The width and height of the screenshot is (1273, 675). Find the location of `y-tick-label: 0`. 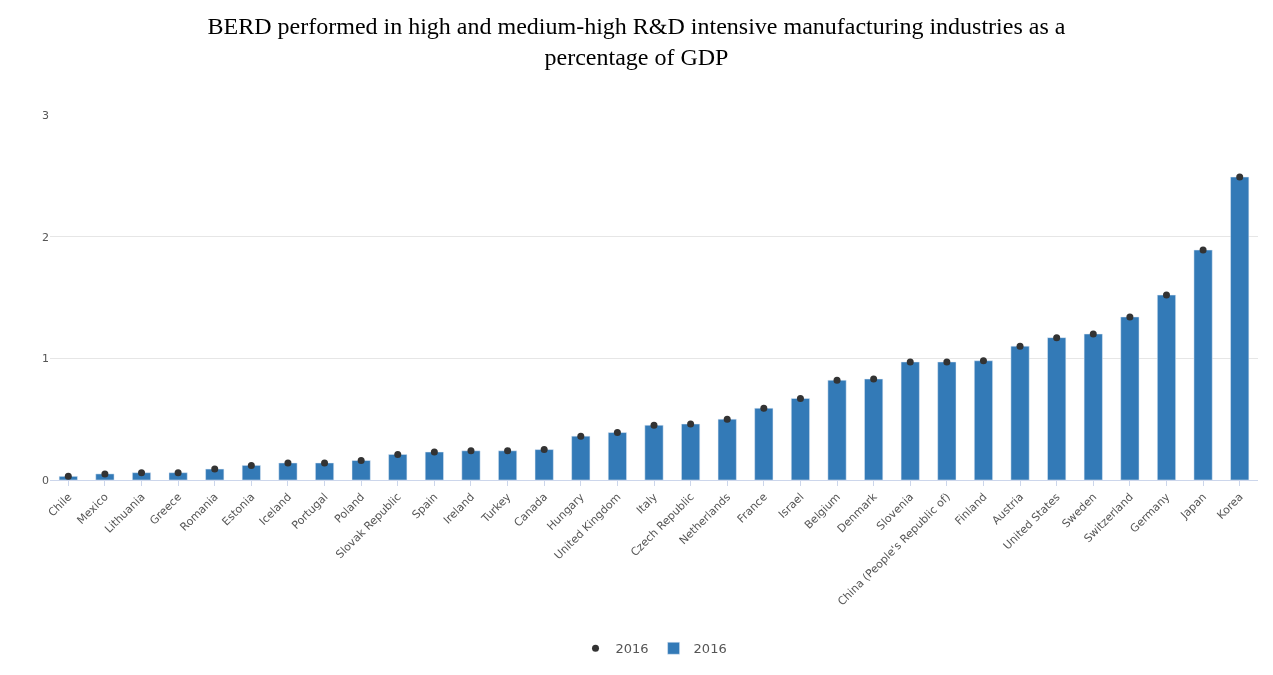

y-tick-label: 0 is located at coordinates (45, 480).